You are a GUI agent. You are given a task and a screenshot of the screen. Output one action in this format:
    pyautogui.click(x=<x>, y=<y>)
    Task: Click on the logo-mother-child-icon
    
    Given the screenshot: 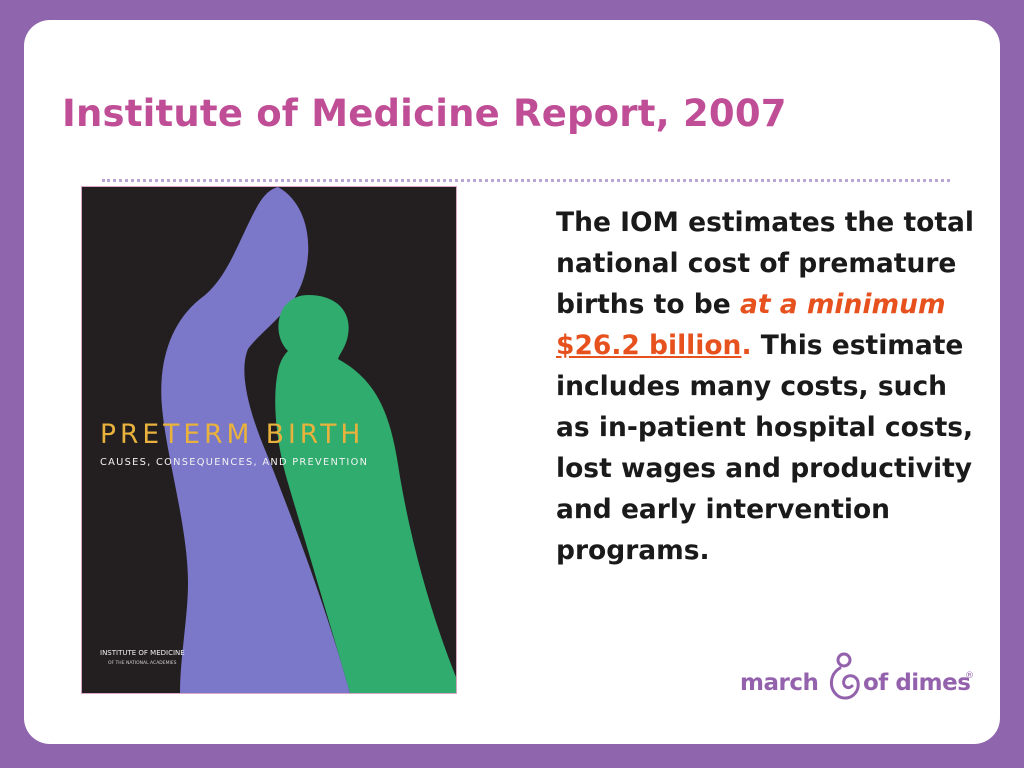 What is the action you would take?
    pyautogui.click(x=845, y=676)
    